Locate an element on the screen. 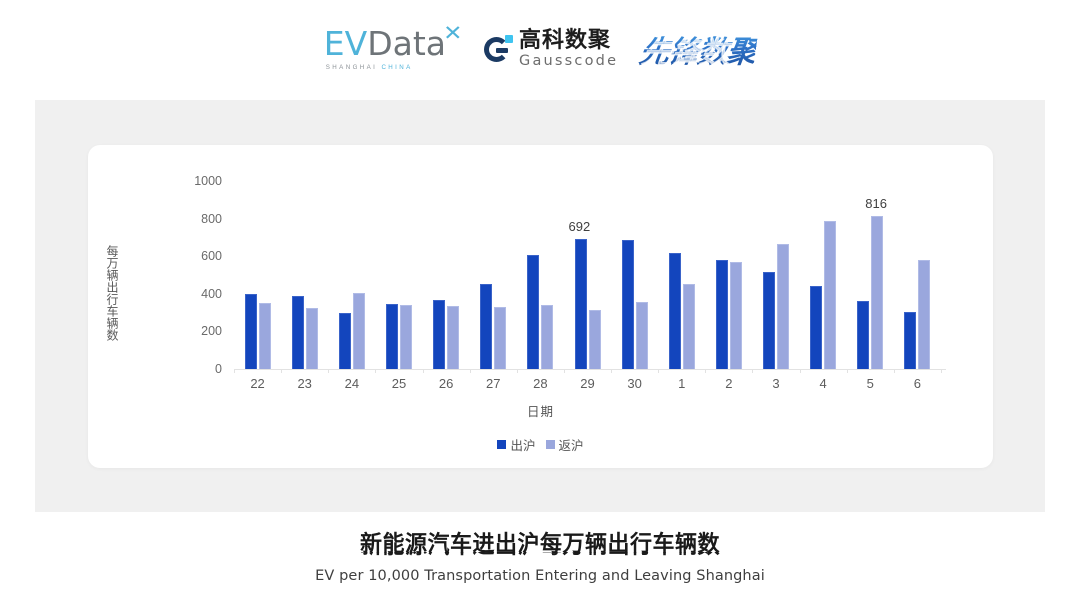  x-tick-label: 28 is located at coordinates (540, 383).